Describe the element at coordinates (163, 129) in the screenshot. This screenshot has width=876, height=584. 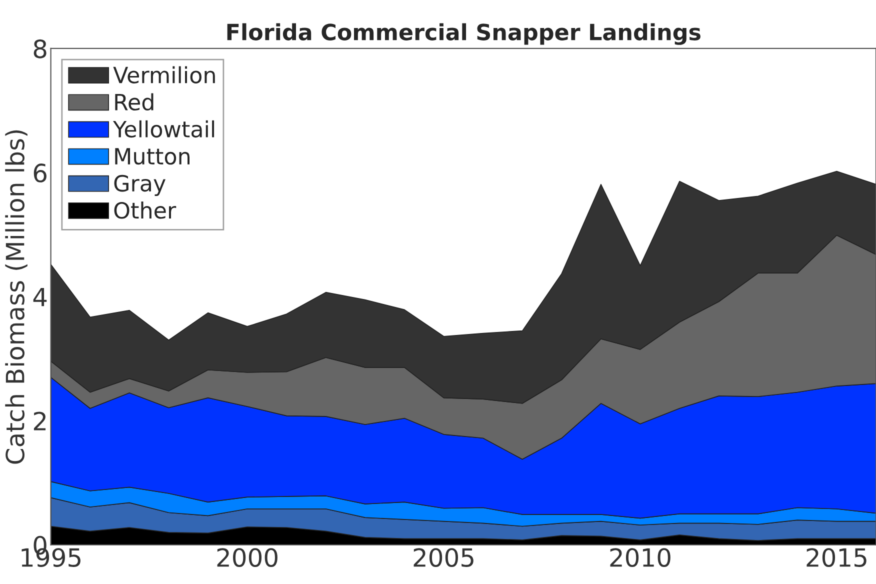
I see `legend-label: Yellowtail` at that location.